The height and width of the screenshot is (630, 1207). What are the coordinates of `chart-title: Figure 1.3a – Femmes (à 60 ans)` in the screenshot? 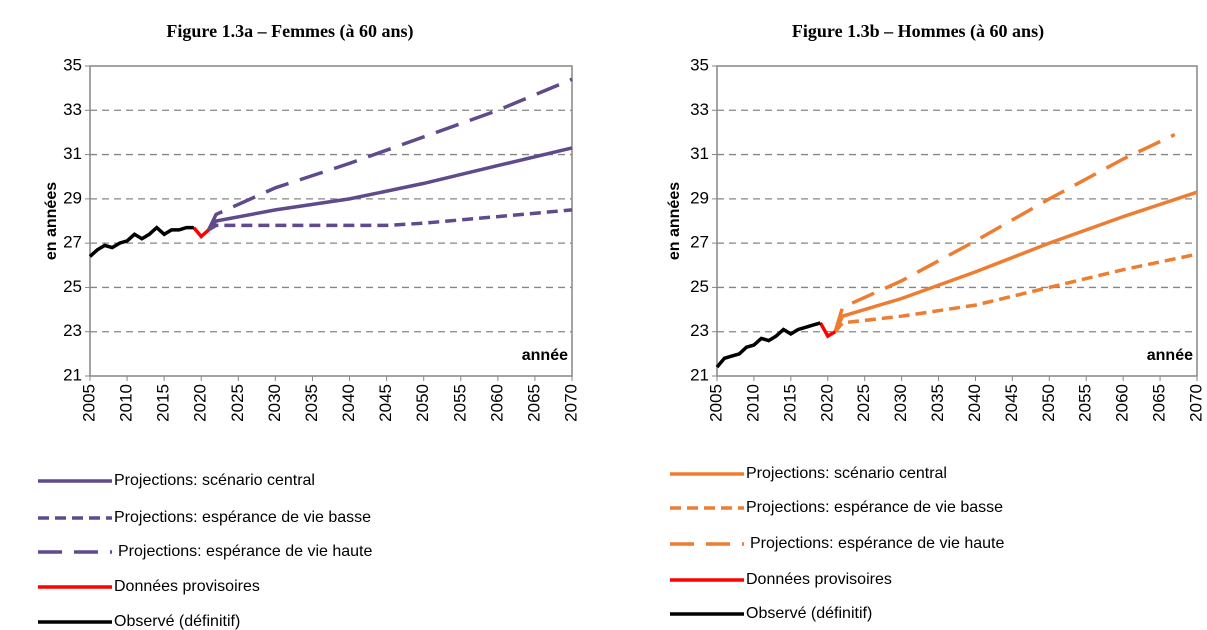 It's located at (289, 31).